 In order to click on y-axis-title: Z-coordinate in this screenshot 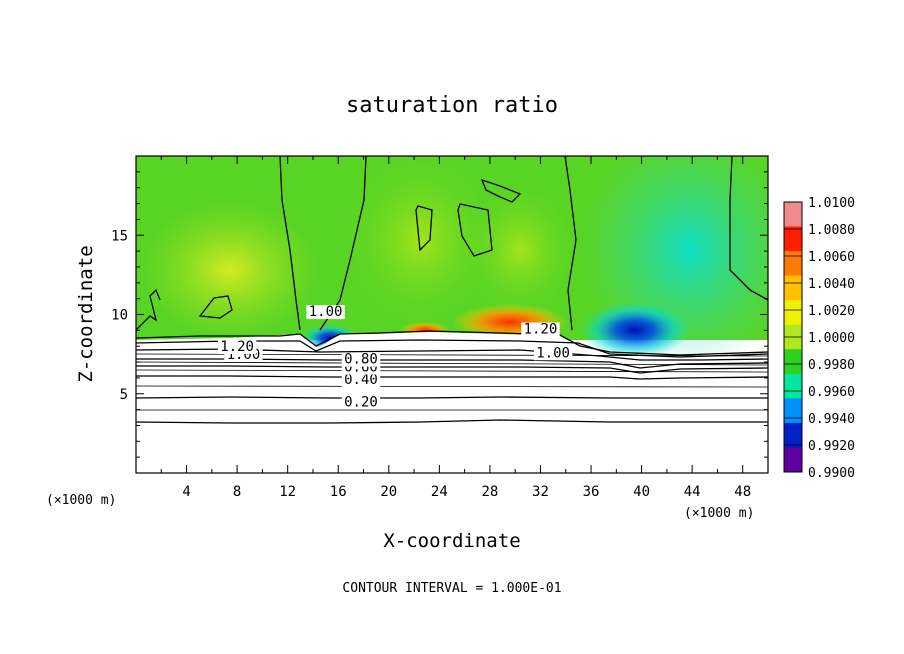, I will do `click(86, 313)`.